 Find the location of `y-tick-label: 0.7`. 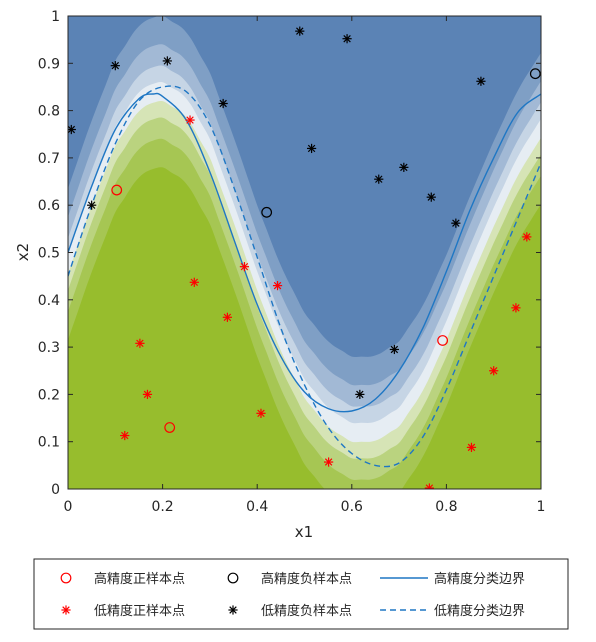

y-tick-label: 0.7 is located at coordinates (49, 159).